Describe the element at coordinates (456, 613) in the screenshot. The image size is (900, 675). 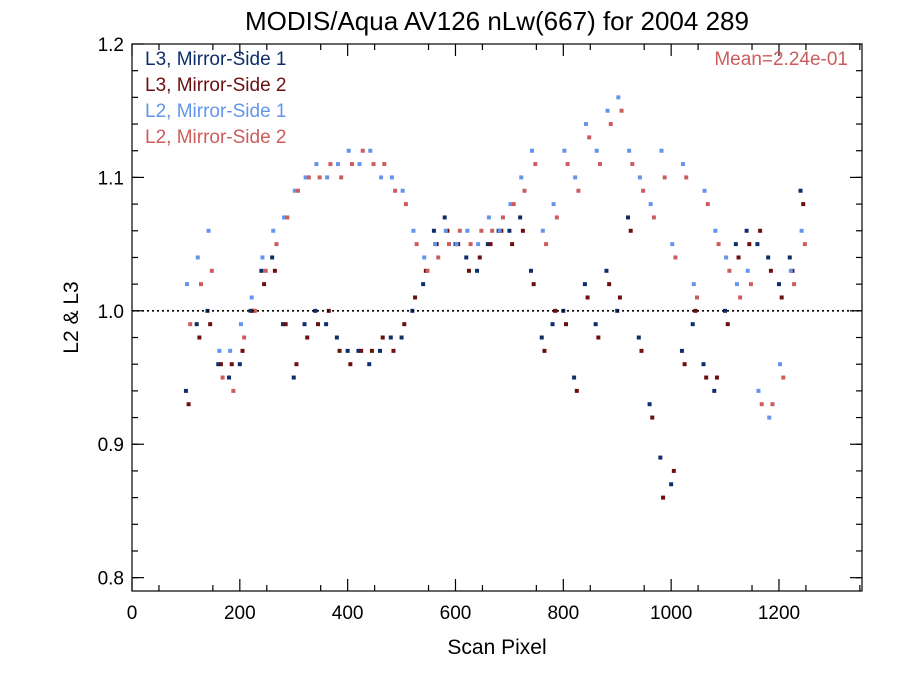
I see `x-tick-label: 600` at that location.